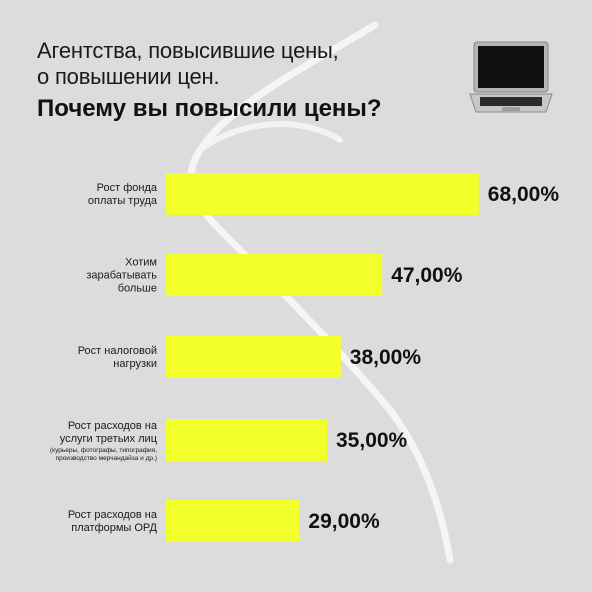  Describe the element at coordinates (123, 201) in the screenshot. I see `category-label: оплаты труда` at that location.